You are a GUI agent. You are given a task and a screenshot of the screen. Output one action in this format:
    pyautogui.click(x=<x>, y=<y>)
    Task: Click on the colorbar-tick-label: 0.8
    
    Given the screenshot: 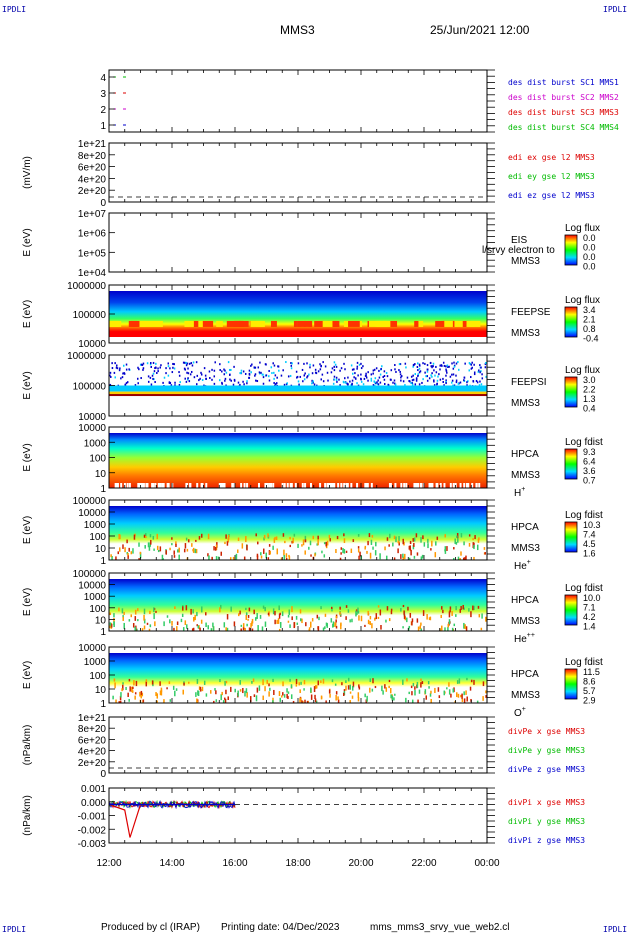 What is the action you would take?
    pyautogui.click(x=589, y=329)
    